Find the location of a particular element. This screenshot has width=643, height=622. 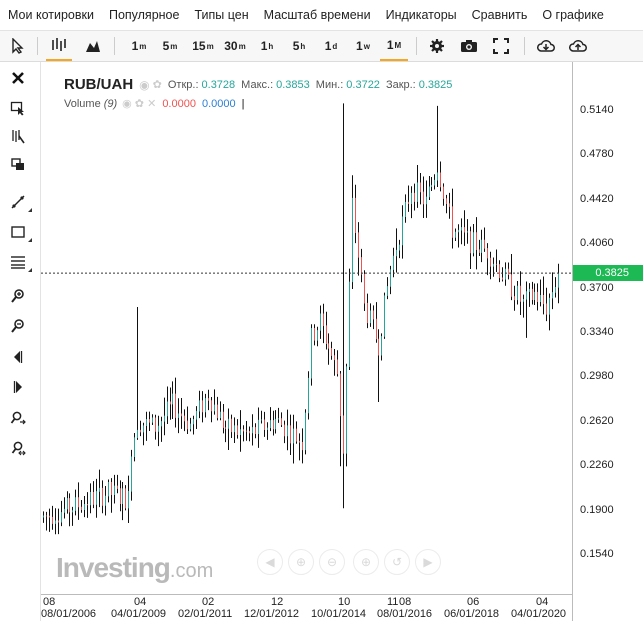

open-value: 0.3728 is located at coordinates (218, 84).